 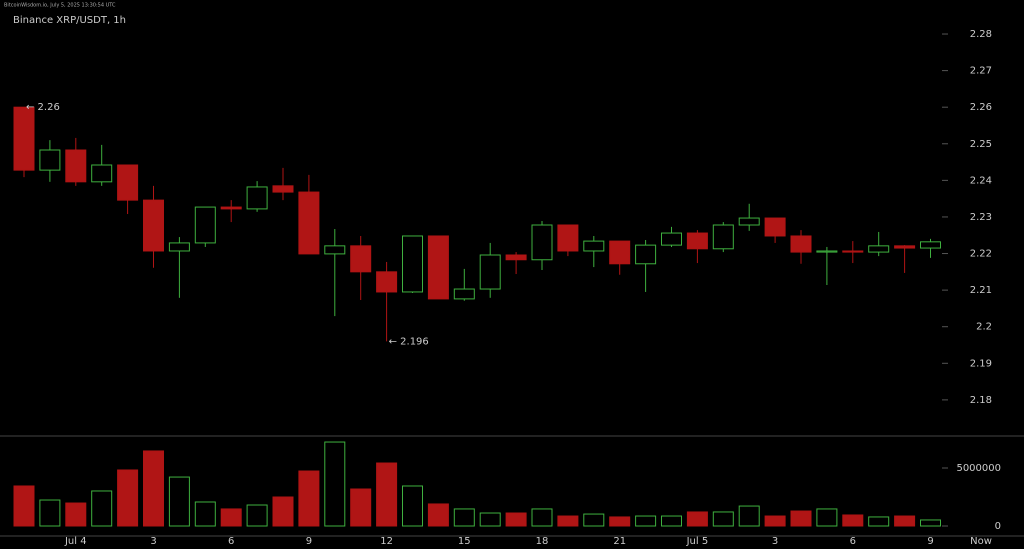 I want to click on x-tick-label: Jul 4, so click(x=75, y=541).